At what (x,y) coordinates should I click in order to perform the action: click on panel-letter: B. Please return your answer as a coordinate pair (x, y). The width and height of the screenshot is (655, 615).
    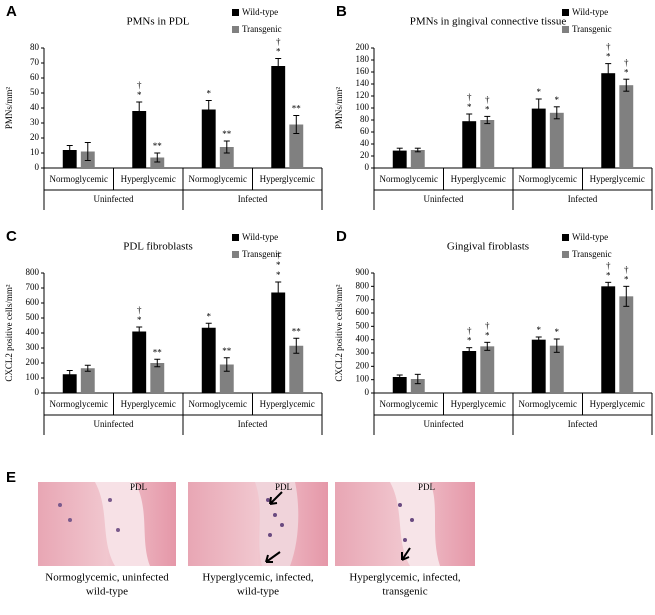
    Looking at the image, I should click on (341, 11).